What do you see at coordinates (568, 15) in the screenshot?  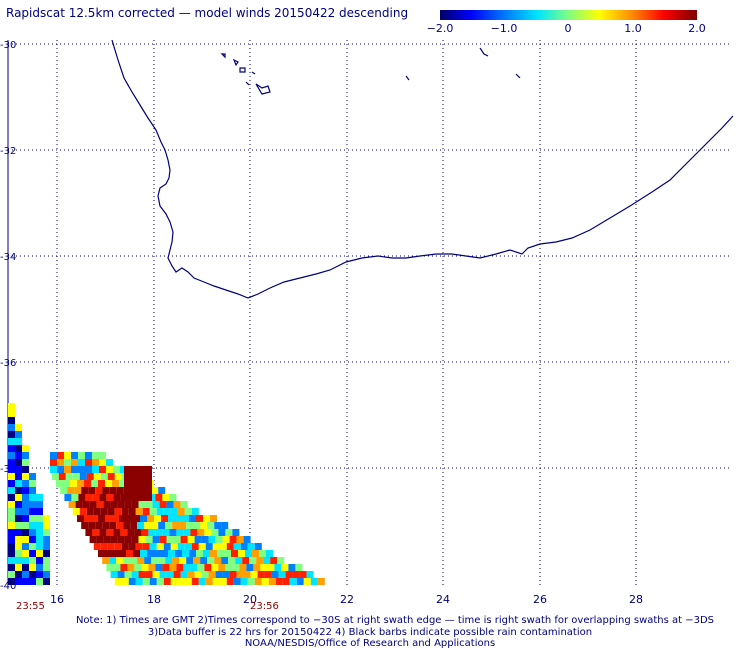 I see `colorbar-gradient` at bounding box center [568, 15].